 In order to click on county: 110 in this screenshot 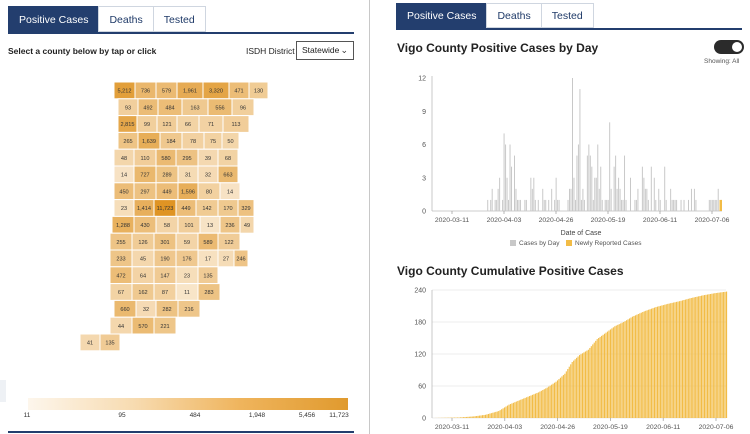, I will do `click(145, 157)`.